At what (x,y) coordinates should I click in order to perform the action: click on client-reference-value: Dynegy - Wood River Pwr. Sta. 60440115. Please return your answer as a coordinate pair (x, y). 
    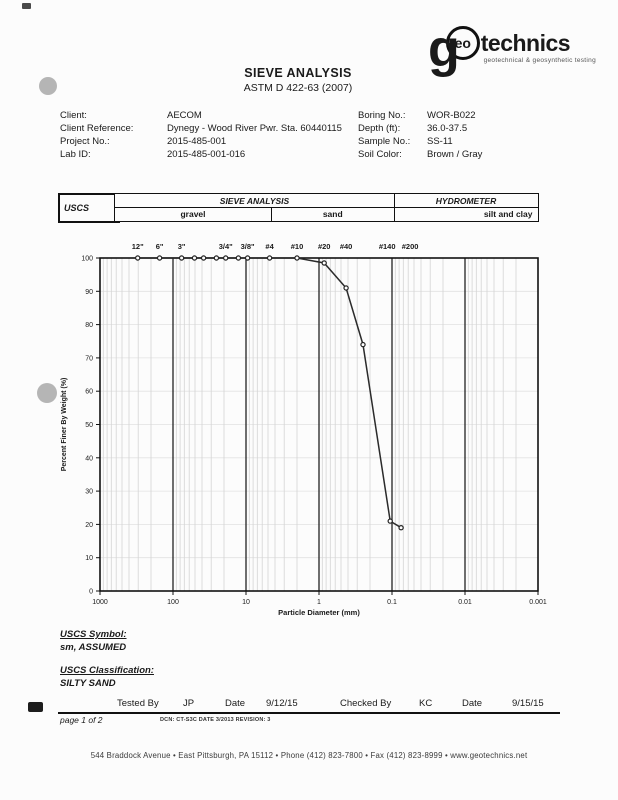
    Looking at the image, I should click on (254, 128).